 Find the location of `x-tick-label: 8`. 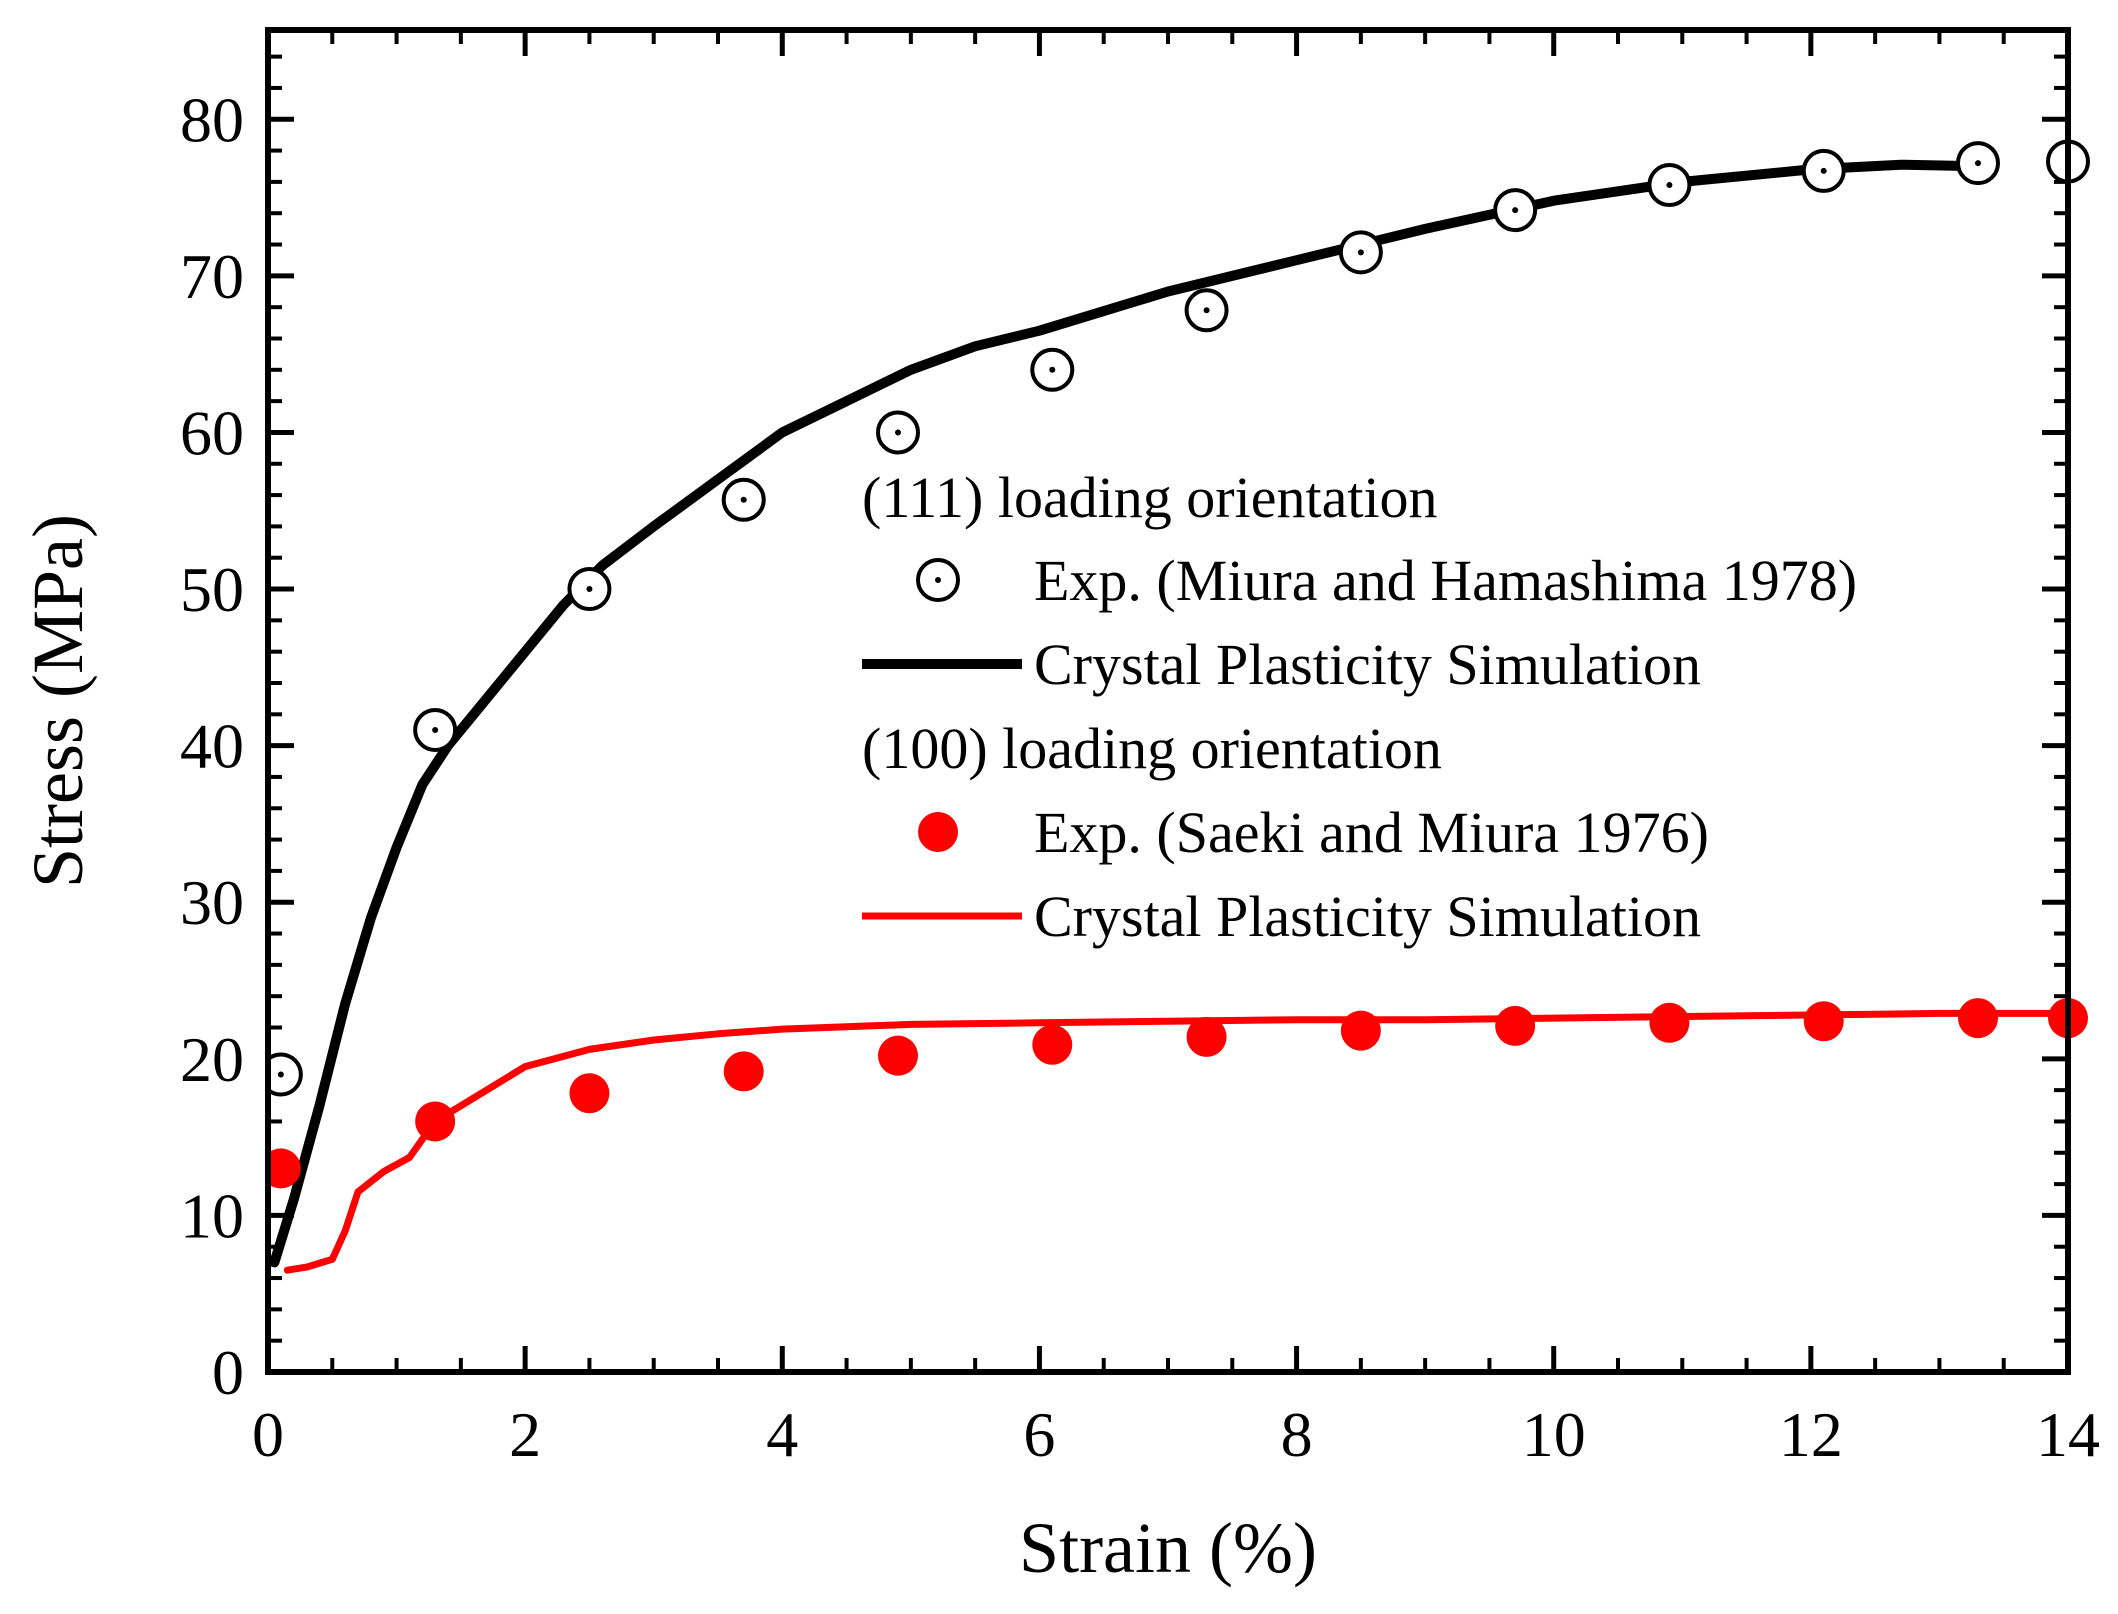

x-tick-label: 8 is located at coordinates (1297, 1434).